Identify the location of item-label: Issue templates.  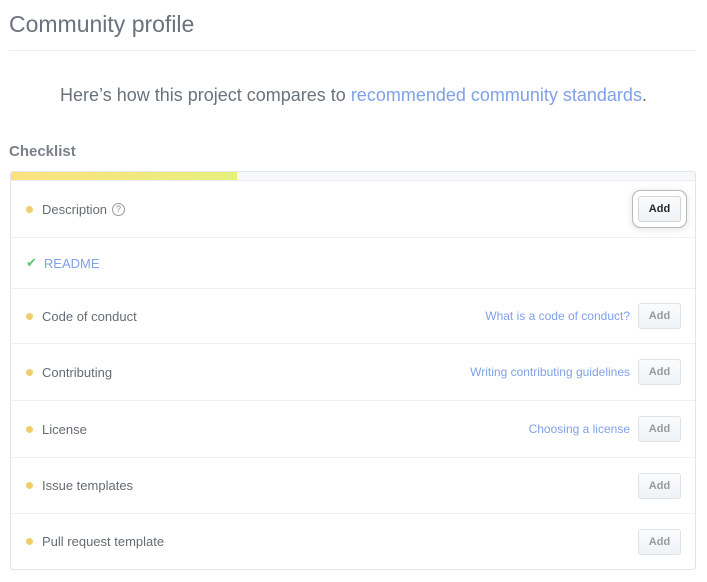
(88, 485).